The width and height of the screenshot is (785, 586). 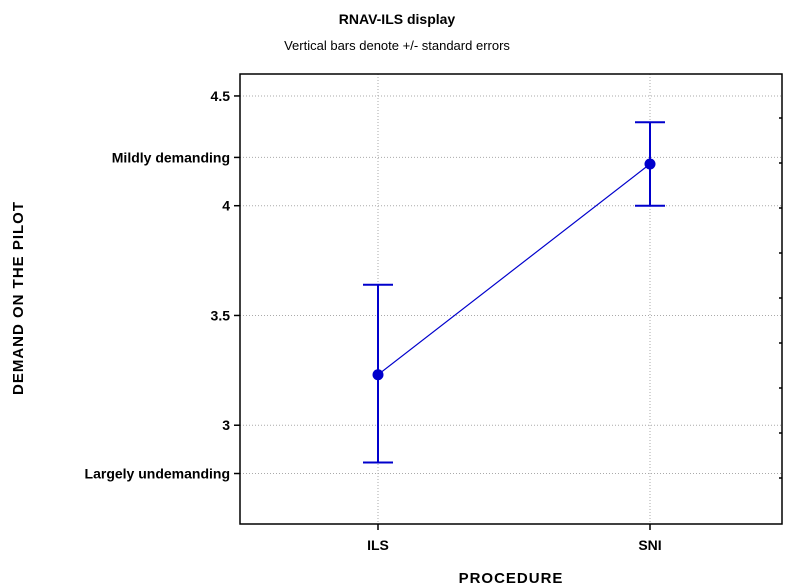 I want to click on x-axis-label: PROCEDURE, so click(x=511, y=578).